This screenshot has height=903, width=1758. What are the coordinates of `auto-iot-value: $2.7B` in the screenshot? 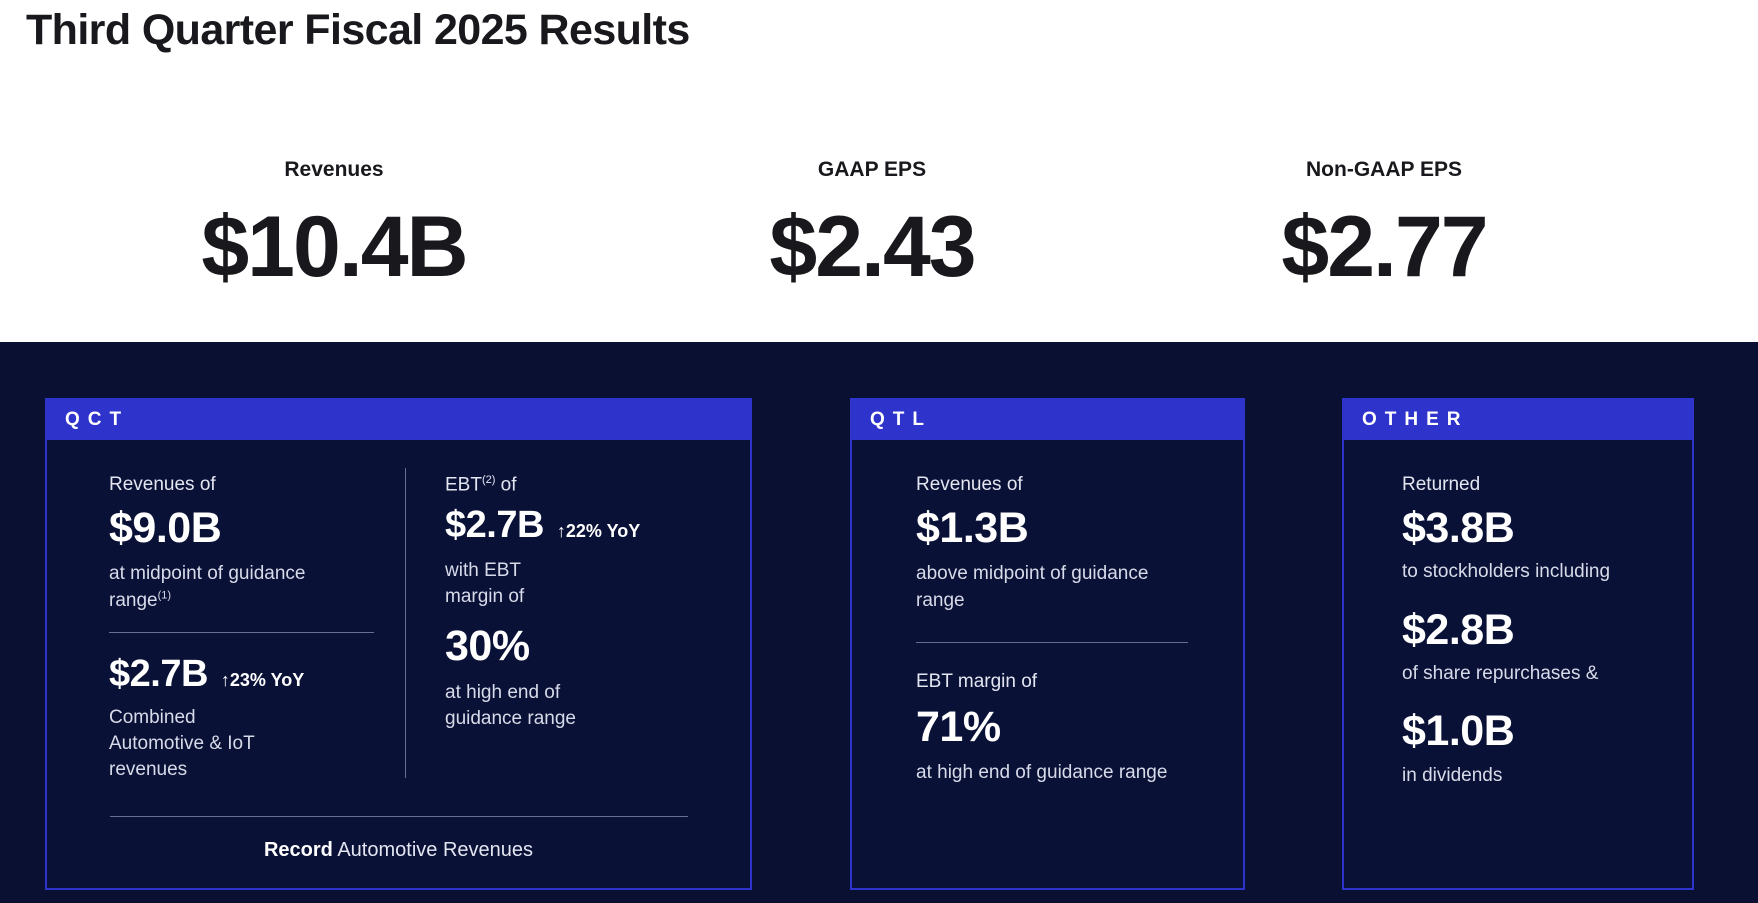 It's located at (158, 673).